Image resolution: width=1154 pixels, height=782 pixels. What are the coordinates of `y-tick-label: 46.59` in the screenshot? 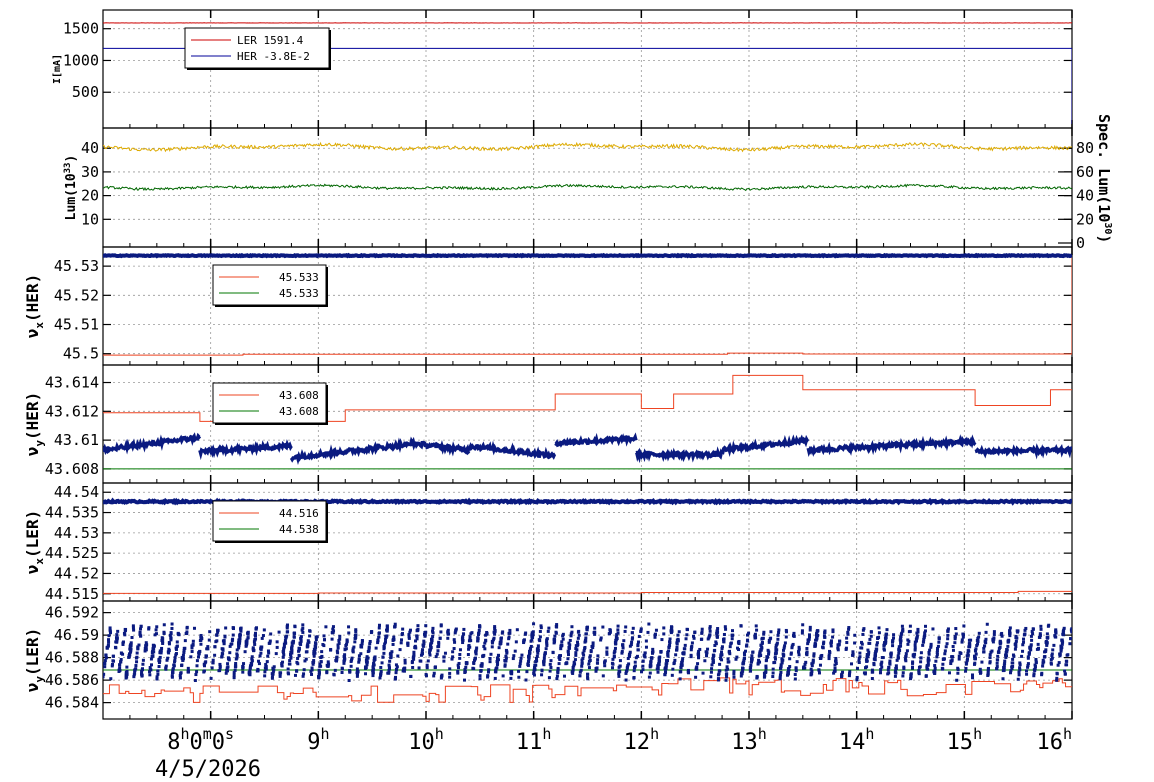 It's located at (76, 635).